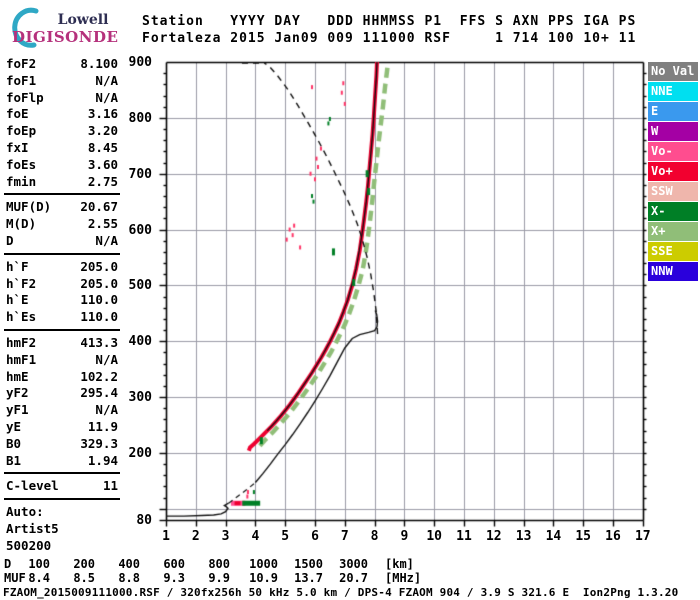  What do you see at coordinates (673, 131) in the screenshot?
I see `legend-item-w: W` at bounding box center [673, 131].